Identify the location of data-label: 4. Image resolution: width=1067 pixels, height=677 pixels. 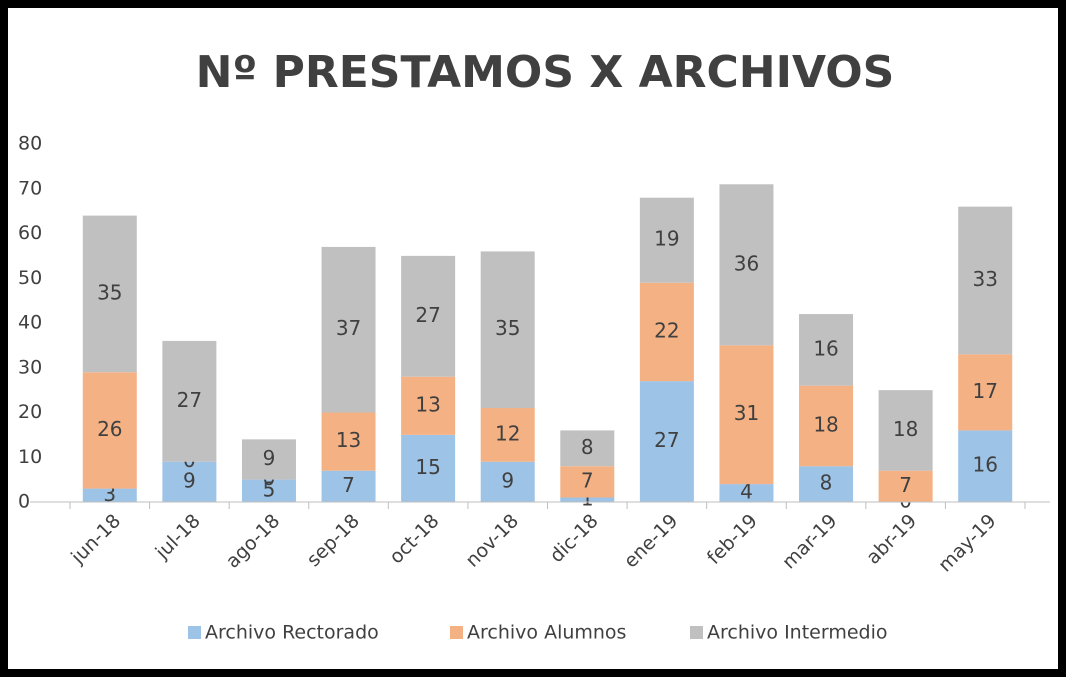
(746, 492).